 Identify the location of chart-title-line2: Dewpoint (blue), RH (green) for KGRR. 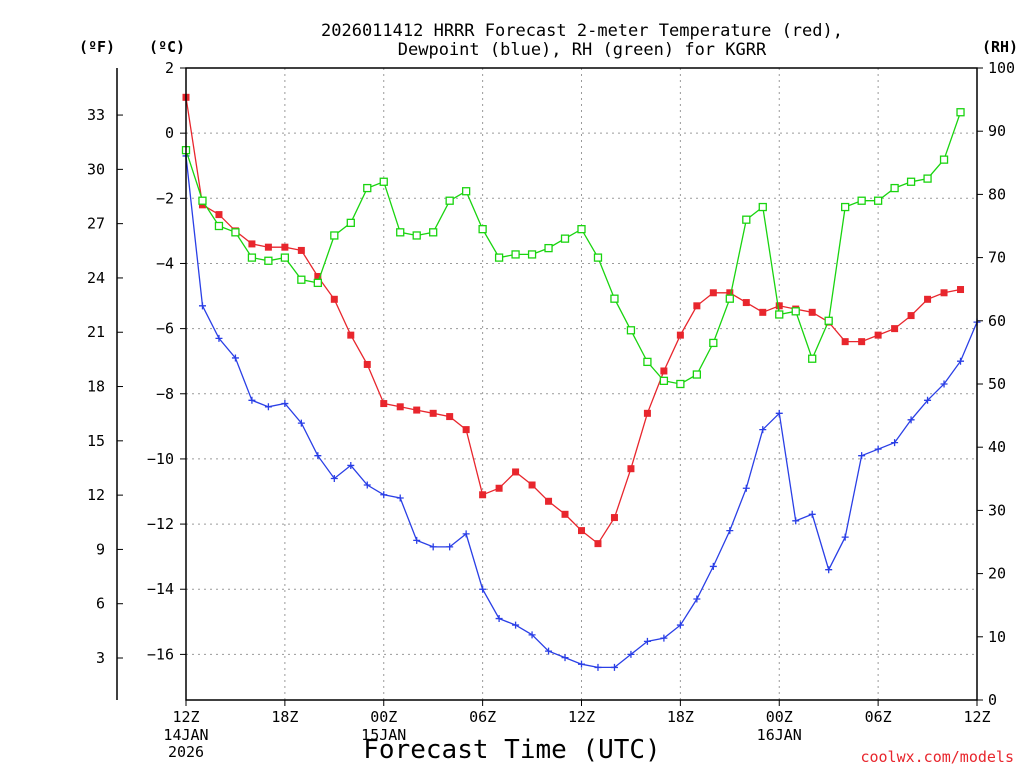
(582, 50).